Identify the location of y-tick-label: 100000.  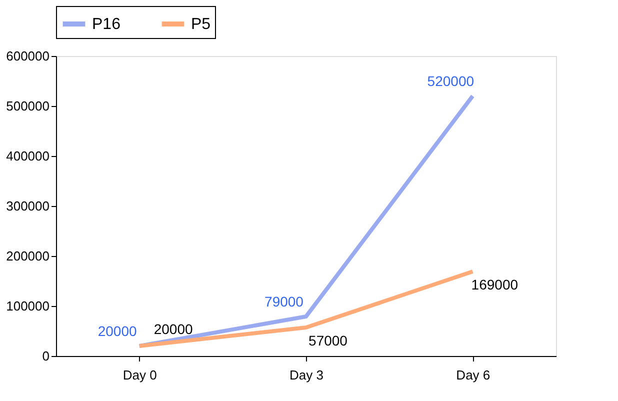
(28, 306).